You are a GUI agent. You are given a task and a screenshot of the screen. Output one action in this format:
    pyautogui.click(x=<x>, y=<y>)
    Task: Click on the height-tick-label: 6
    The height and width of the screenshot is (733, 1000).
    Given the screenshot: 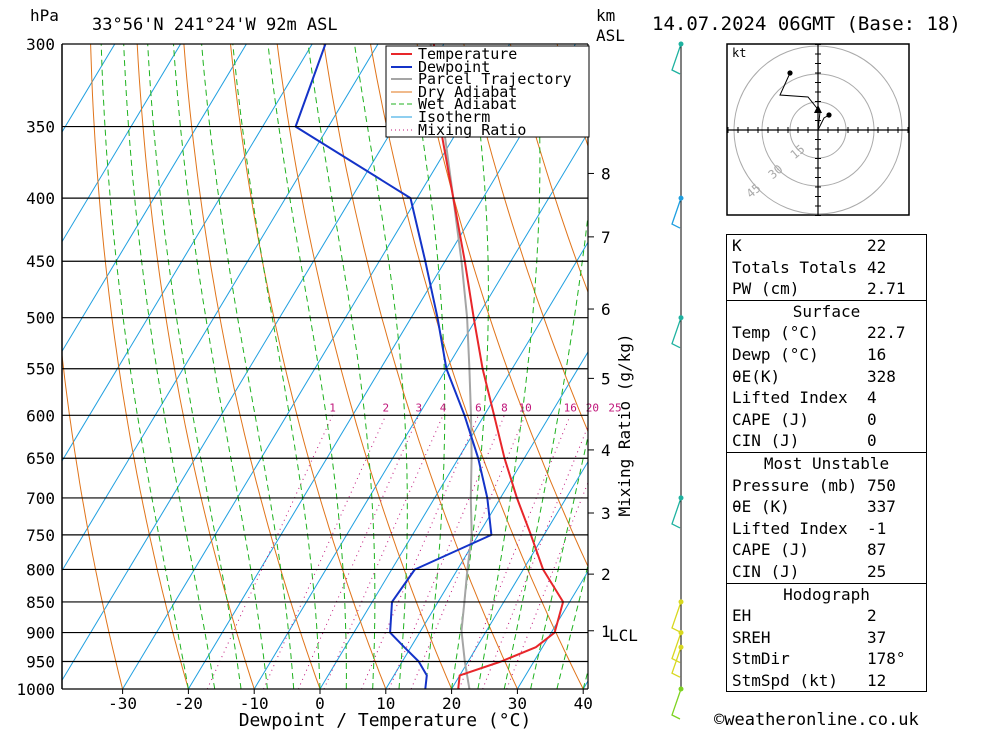 What is the action you would take?
    pyautogui.click(x=606, y=309)
    